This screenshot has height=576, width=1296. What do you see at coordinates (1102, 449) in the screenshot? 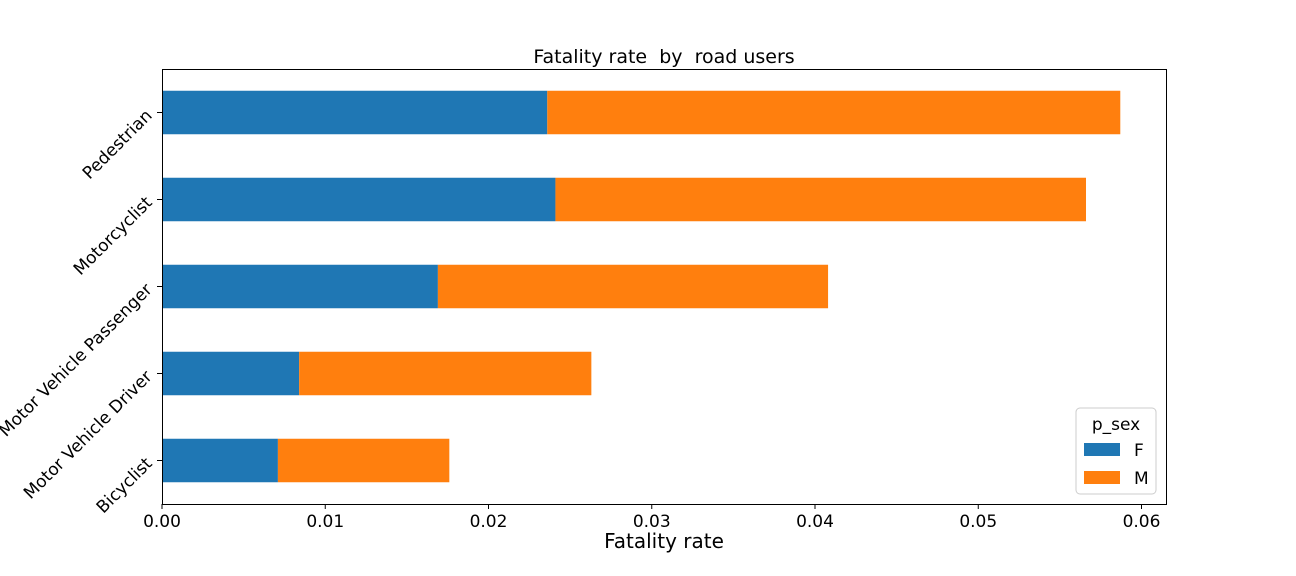
I see `legend-swatch-f` at bounding box center [1102, 449].